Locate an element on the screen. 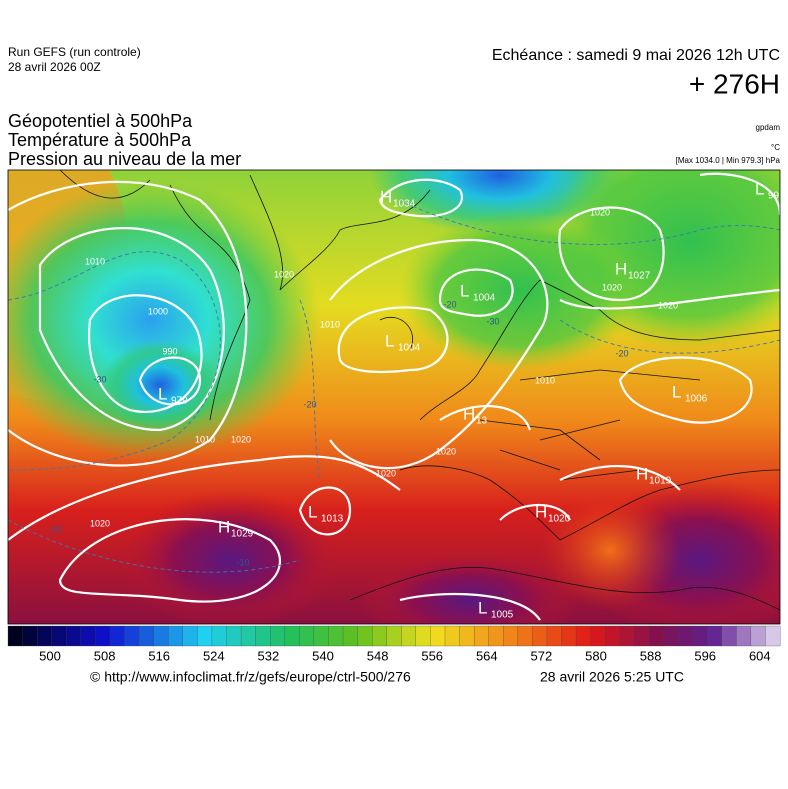 This screenshot has height=789, width=788. center-value: 1027 is located at coordinates (639, 276).